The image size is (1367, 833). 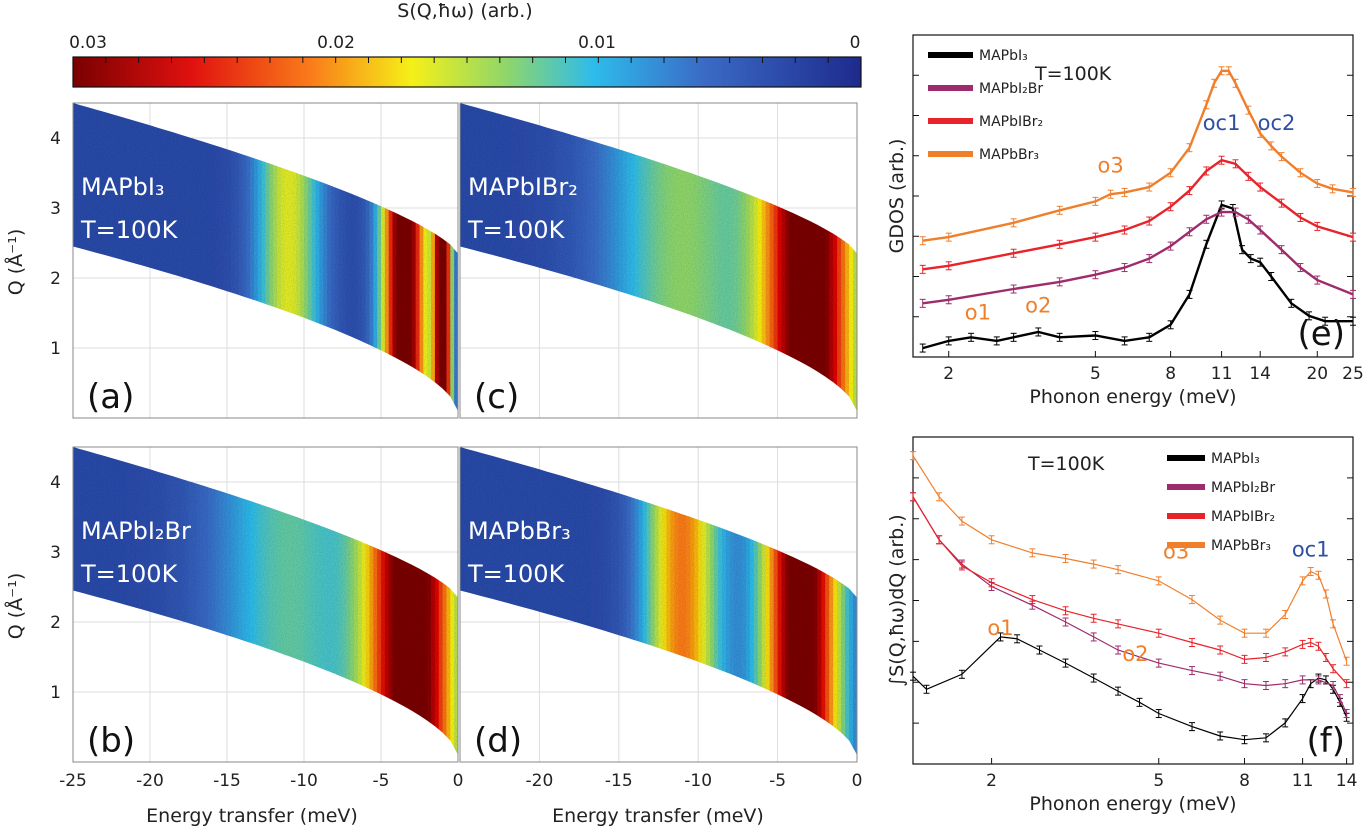 What do you see at coordinates (496, 397) in the screenshot?
I see `map-panel-tag: (c)` at bounding box center [496, 397].